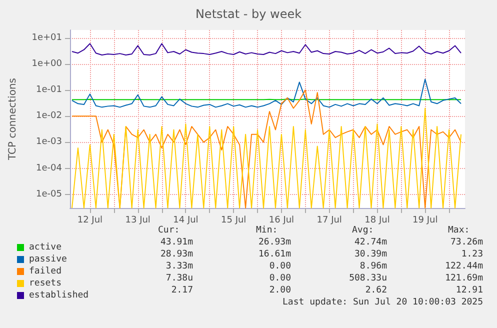 This screenshot has width=497, height=328. I want to click on text: 2.17, so click(182, 291).